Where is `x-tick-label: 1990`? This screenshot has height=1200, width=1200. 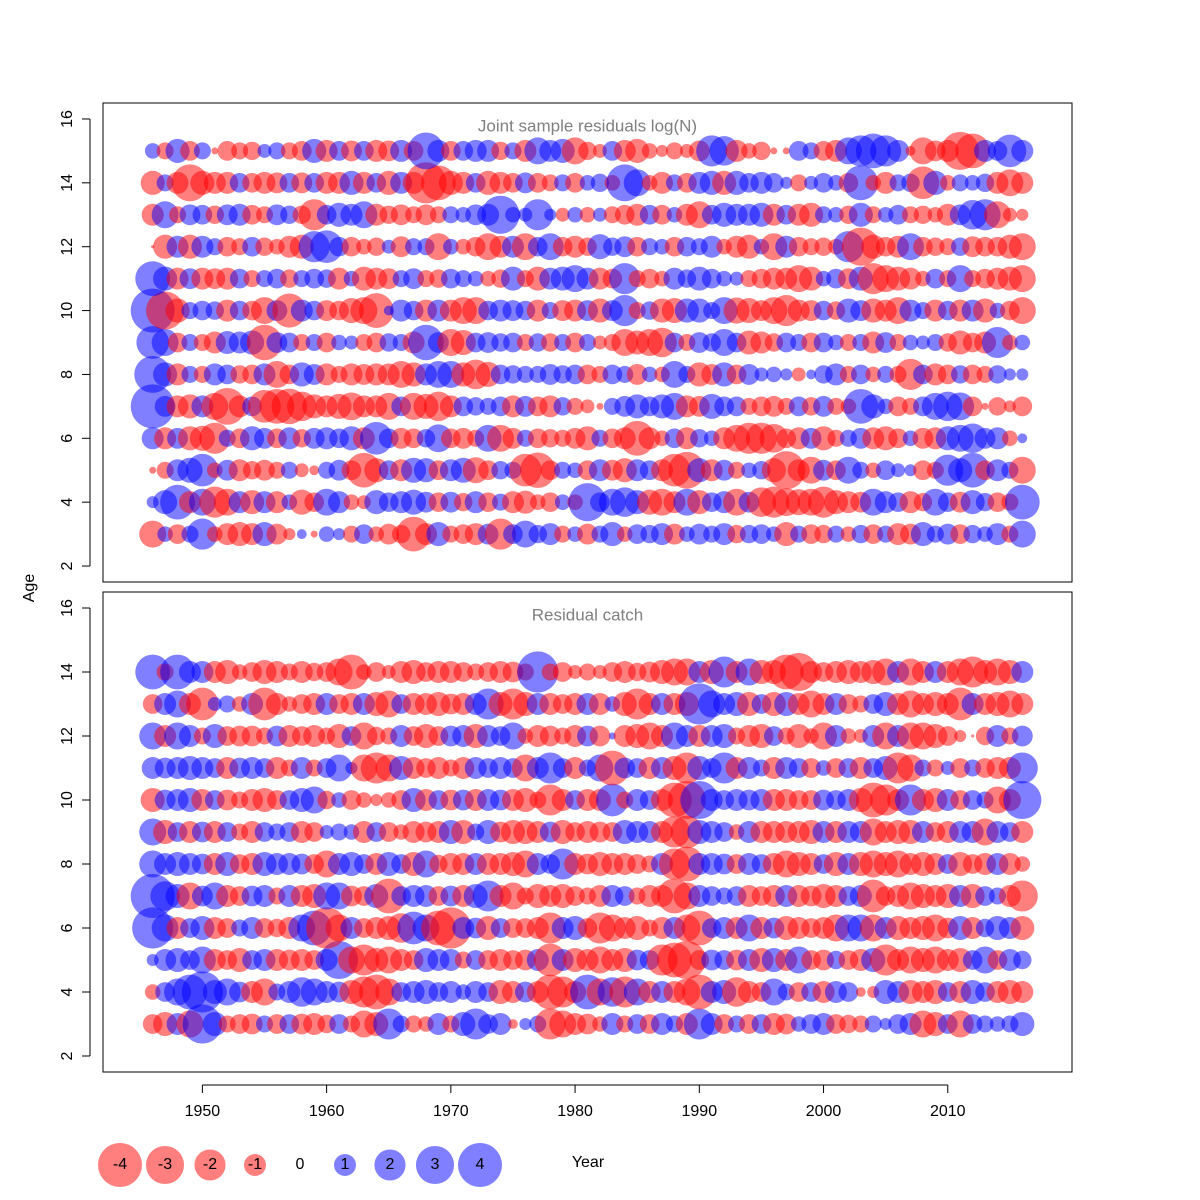 x-tick-label: 1990 is located at coordinates (700, 1111).